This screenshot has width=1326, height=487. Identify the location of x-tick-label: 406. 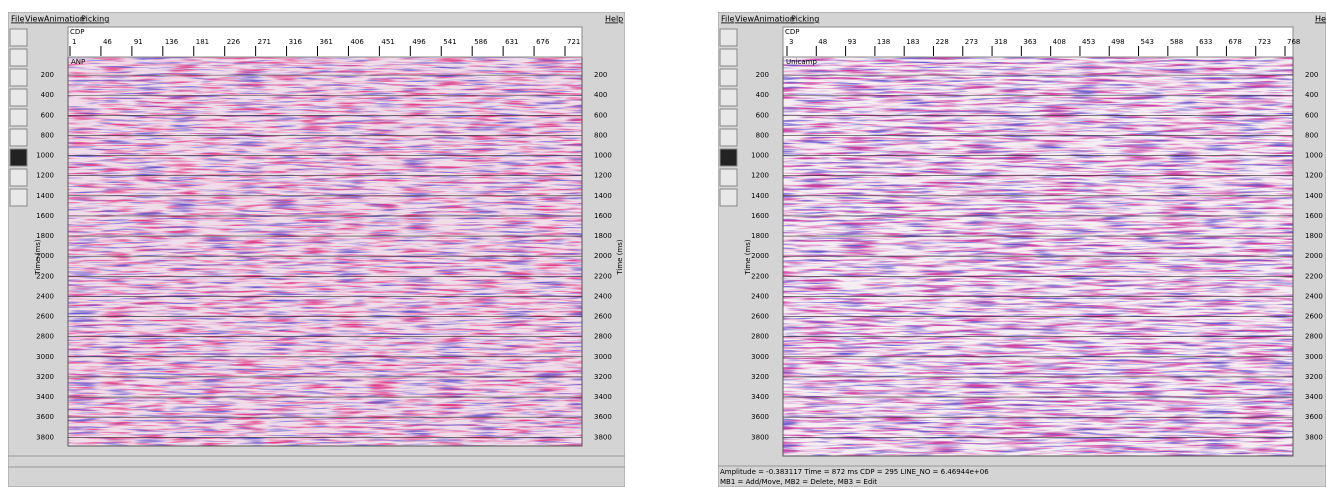
(357, 42).